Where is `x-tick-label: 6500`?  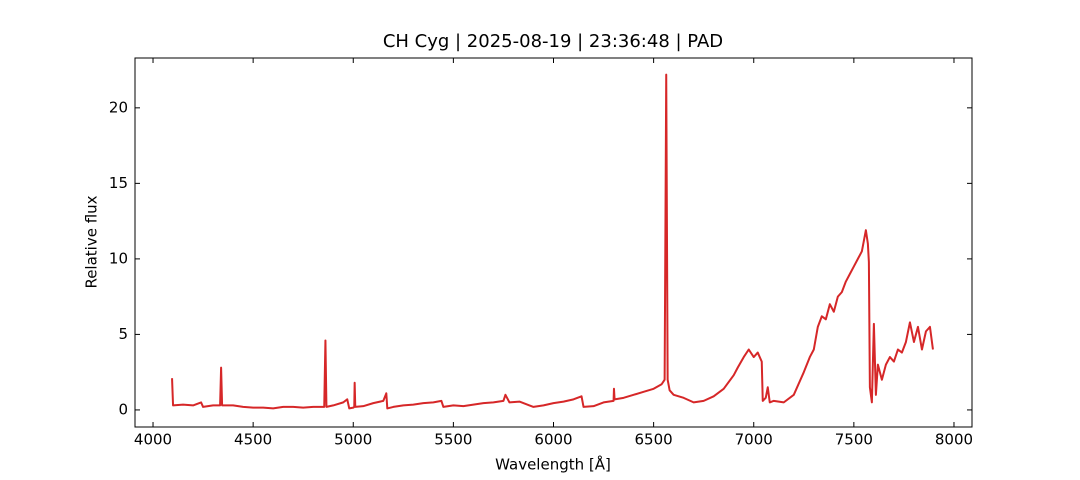
x-tick-label: 6500 is located at coordinates (654, 440).